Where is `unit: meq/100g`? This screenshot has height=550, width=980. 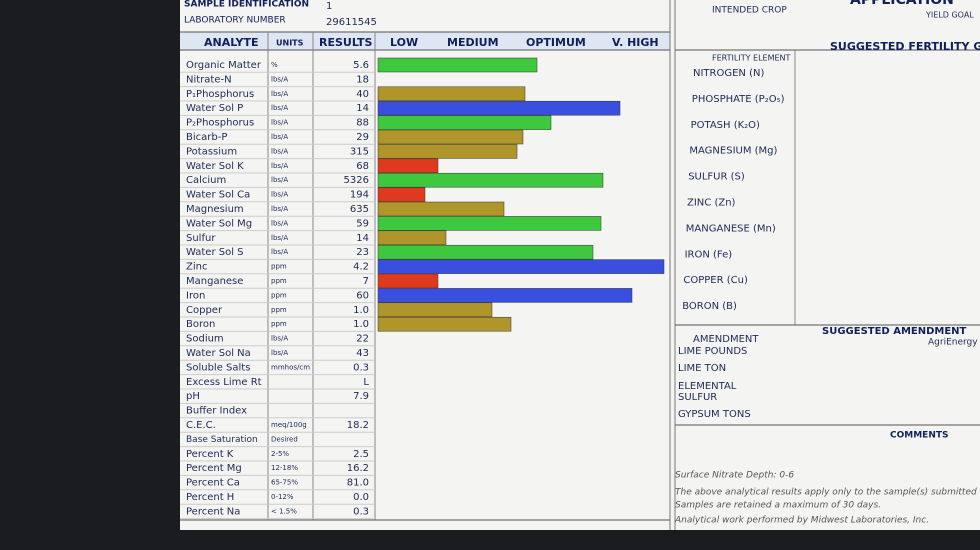 unit: meq/100g is located at coordinates (289, 425).